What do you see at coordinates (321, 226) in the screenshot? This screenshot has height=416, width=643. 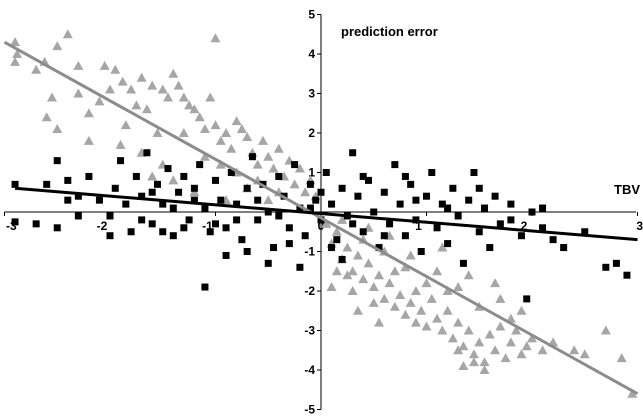 I see `x-tick-label: 0` at bounding box center [321, 226].